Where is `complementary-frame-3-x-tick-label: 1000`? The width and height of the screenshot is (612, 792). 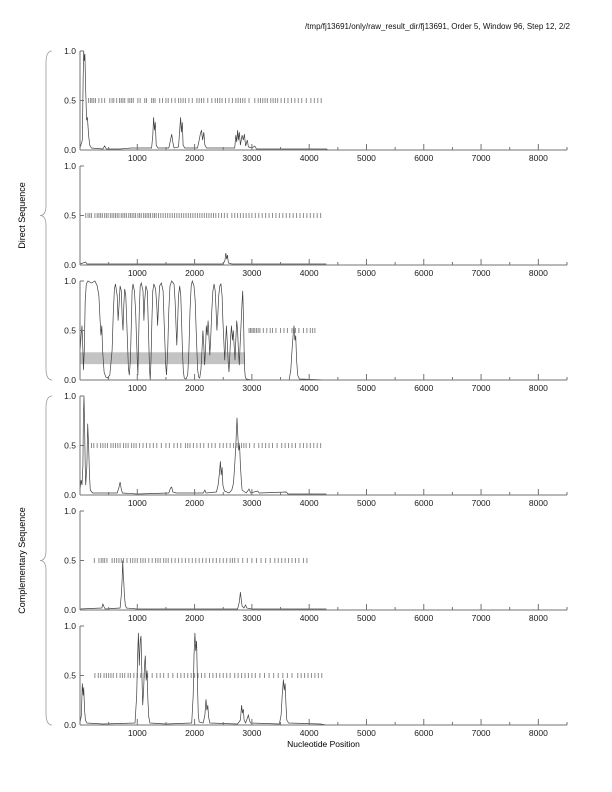
complementary-frame-3-x-tick-label: 1000 is located at coordinates (137, 733).